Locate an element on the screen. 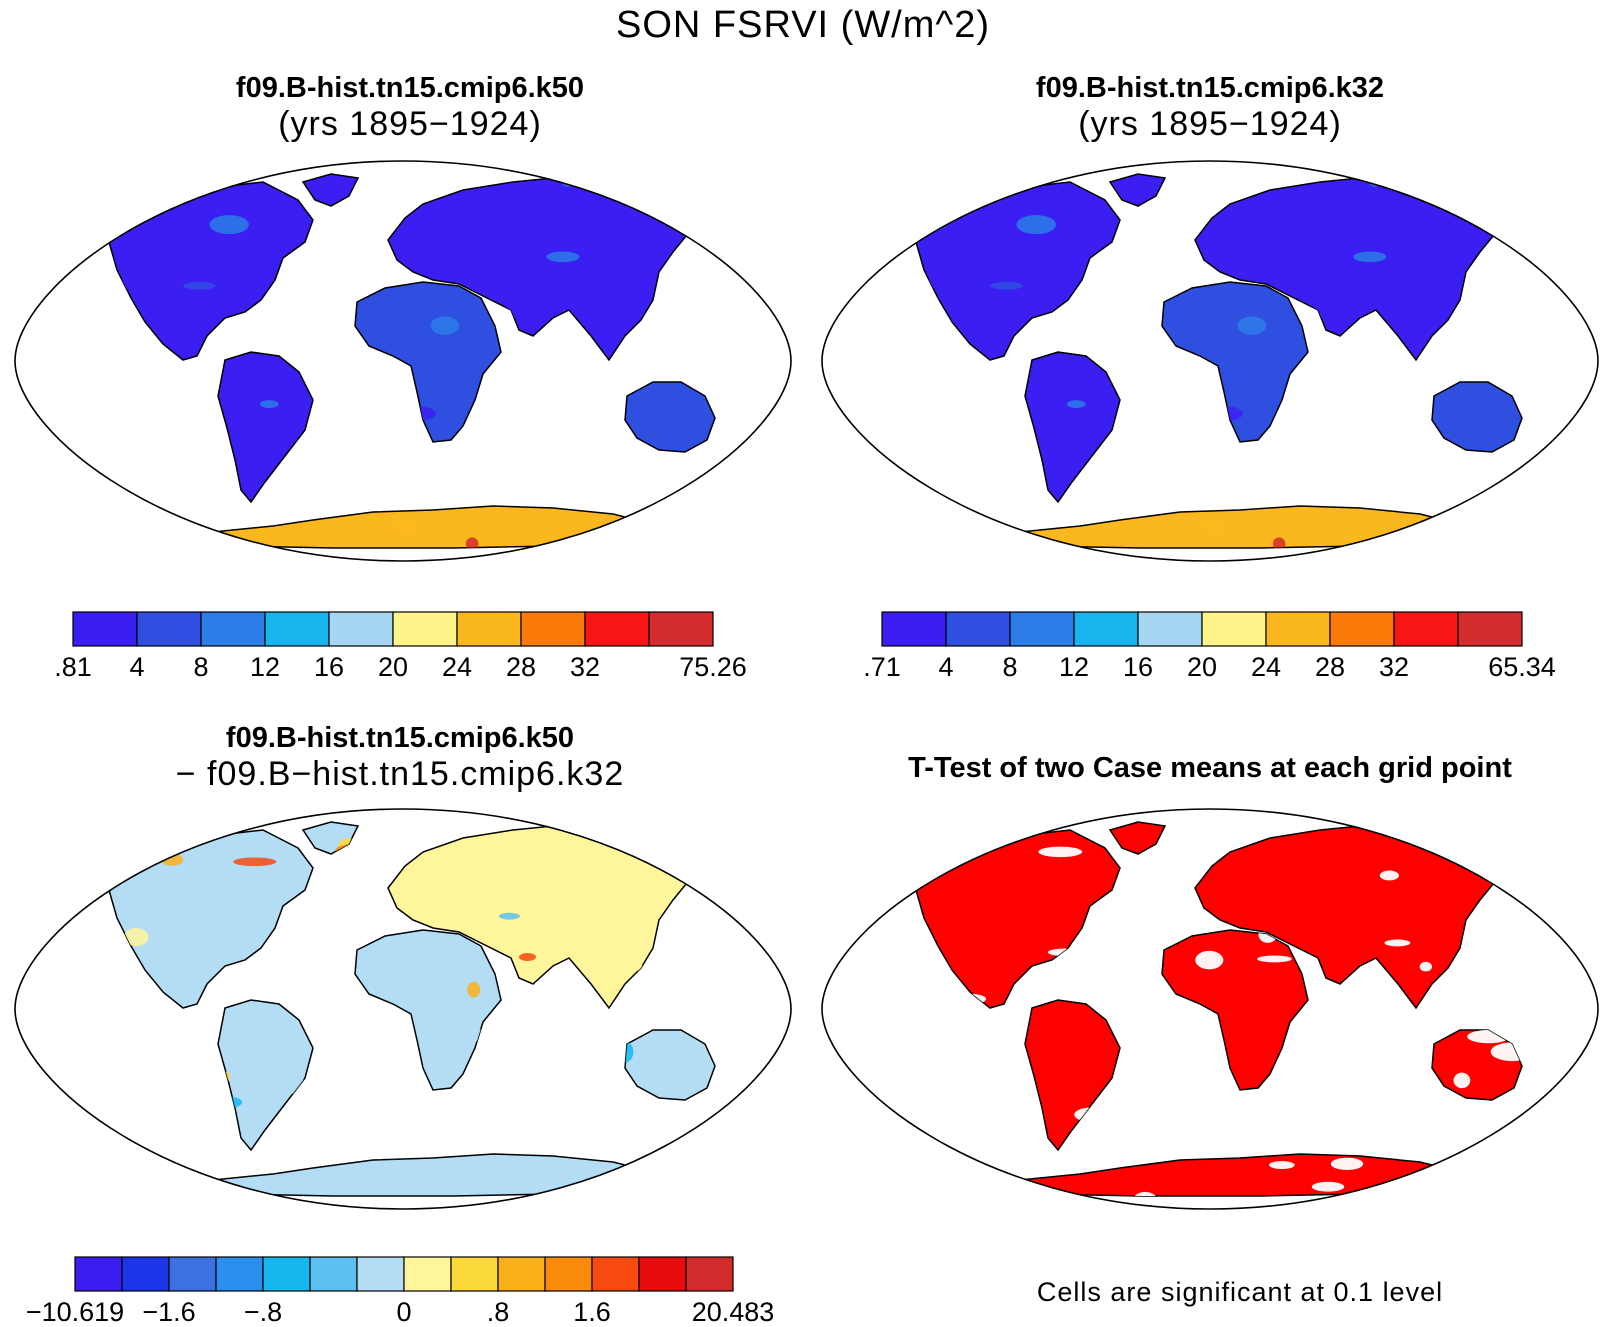 The image size is (1606, 1327). map-ttest-eurasia is located at coordinates (1352, 916).